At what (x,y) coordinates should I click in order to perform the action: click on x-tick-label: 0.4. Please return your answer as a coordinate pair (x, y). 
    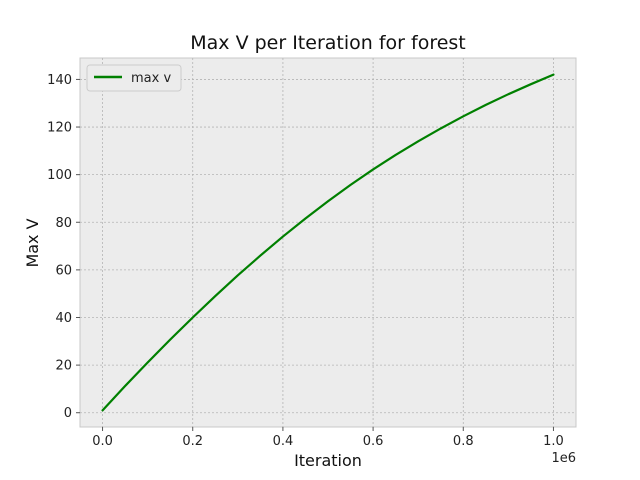
    Looking at the image, I should click on (283, 441).